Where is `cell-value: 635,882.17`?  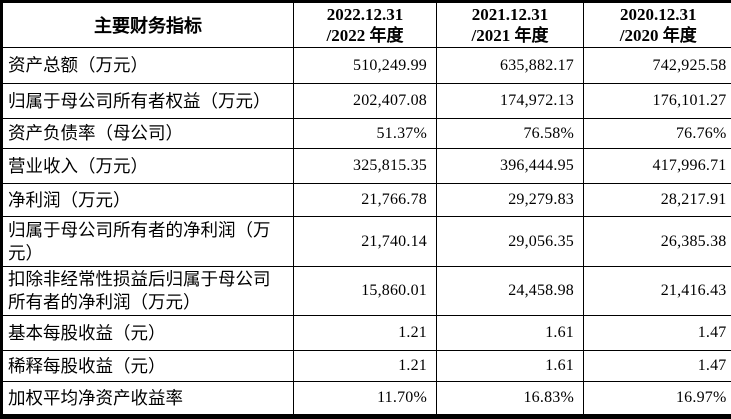 cell-value: 635,882.17 is located at coordinates (510, 65).